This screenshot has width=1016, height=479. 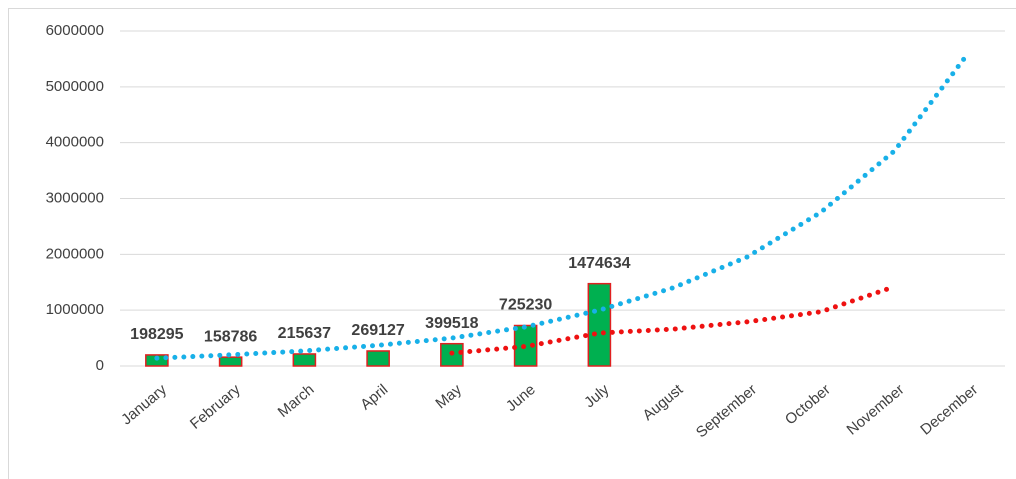 What do you see at coordinates (296, 401) in the screenshot?
I see `x-tick-label: March` at bounding box center [296, 401].